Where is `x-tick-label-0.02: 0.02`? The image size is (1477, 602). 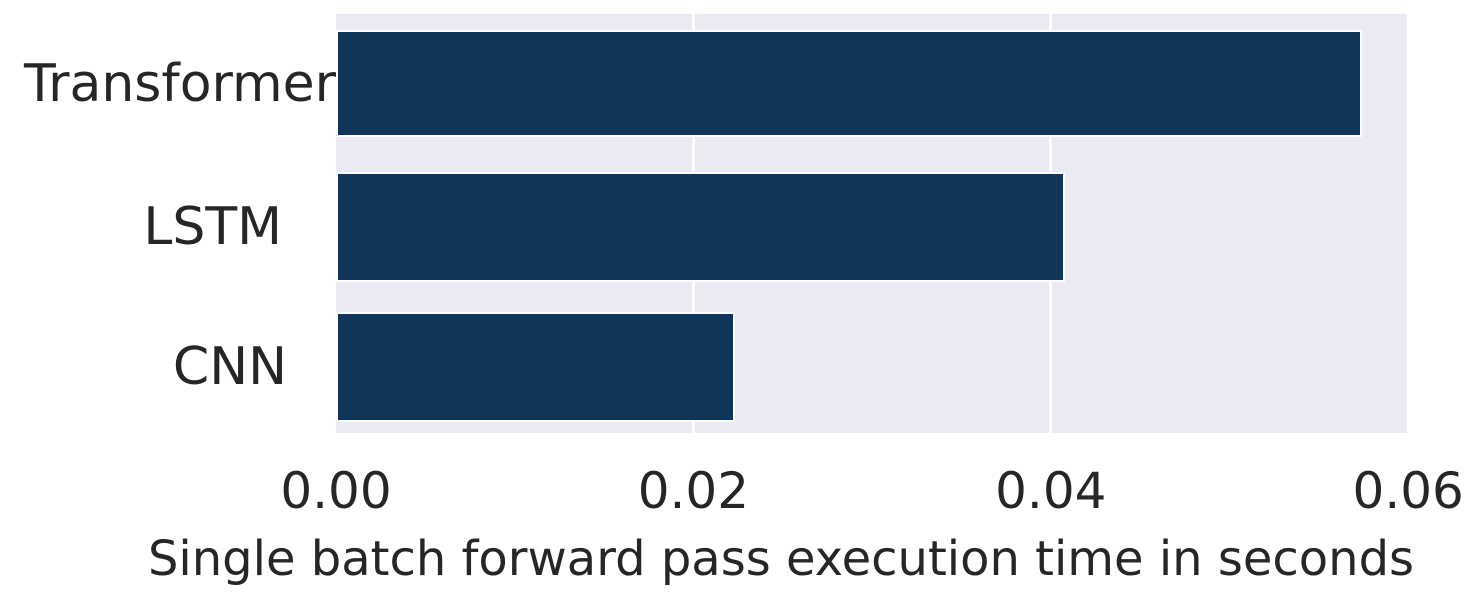
x-tick-label-0.02: 0.02 is located at coordinates (693, 491).